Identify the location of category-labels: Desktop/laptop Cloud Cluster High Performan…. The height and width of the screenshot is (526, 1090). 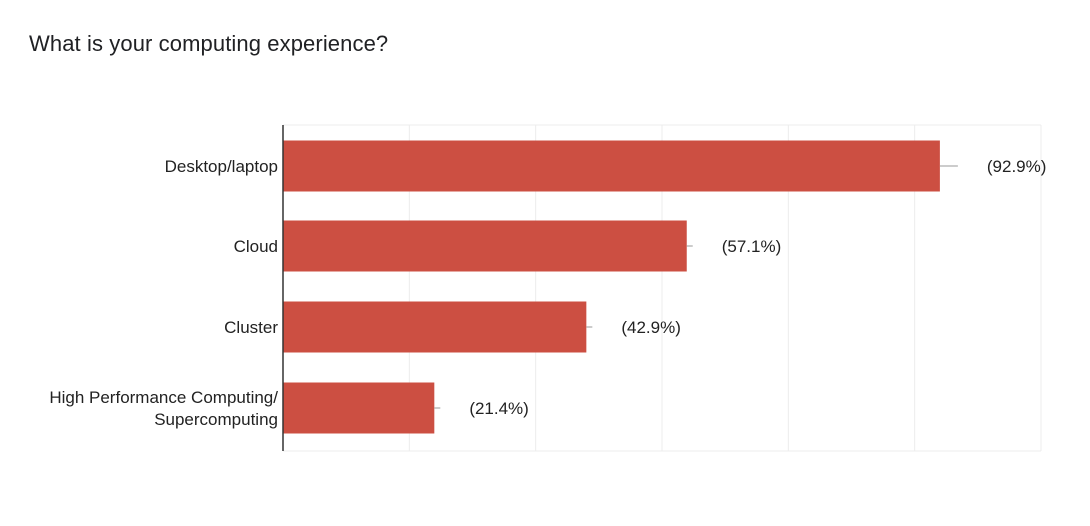
(163, 293).